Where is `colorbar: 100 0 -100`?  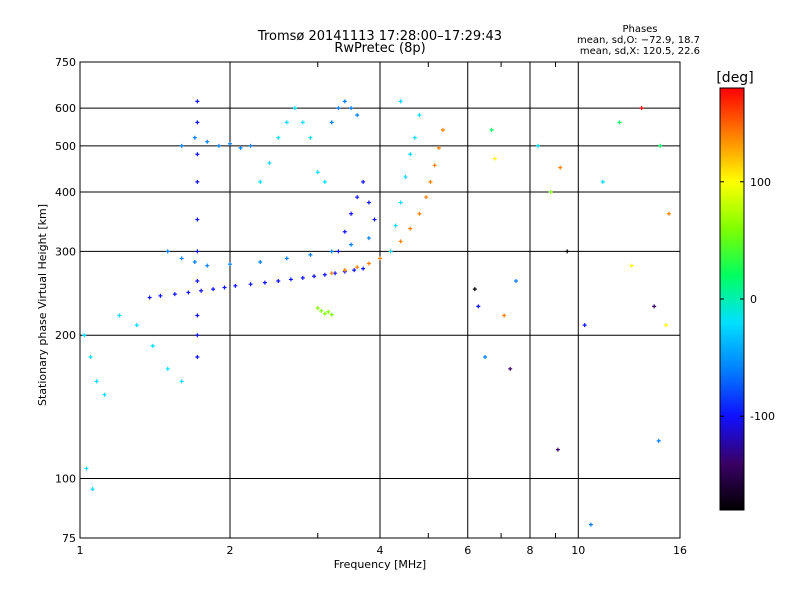 colorbar: 100 0 -100 is located at coordinates (747, 299).